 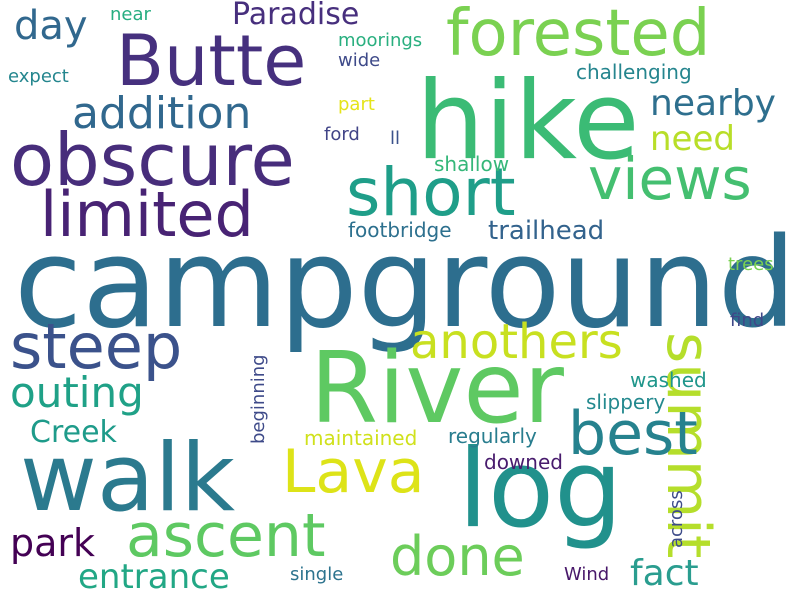 What do you see at coordinates (258, 399) in the screenshot?
I see `word-beginning: beginning` at bounding box center [258, 399].